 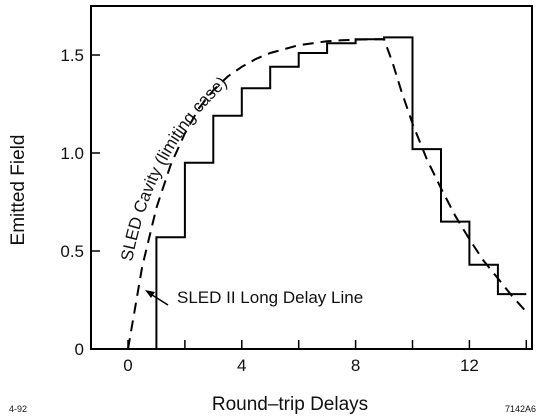 I want to click on y-axis-ticks: 0 0.5 1.0 1.5, so click(x=80, y=202).